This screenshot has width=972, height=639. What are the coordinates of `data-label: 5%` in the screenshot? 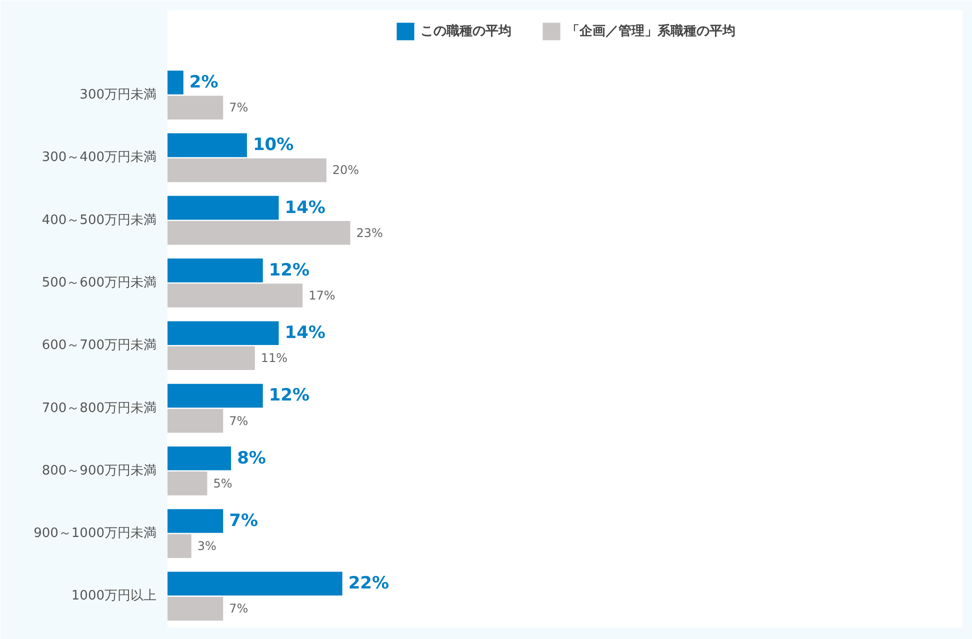 It's located at (222, 483).